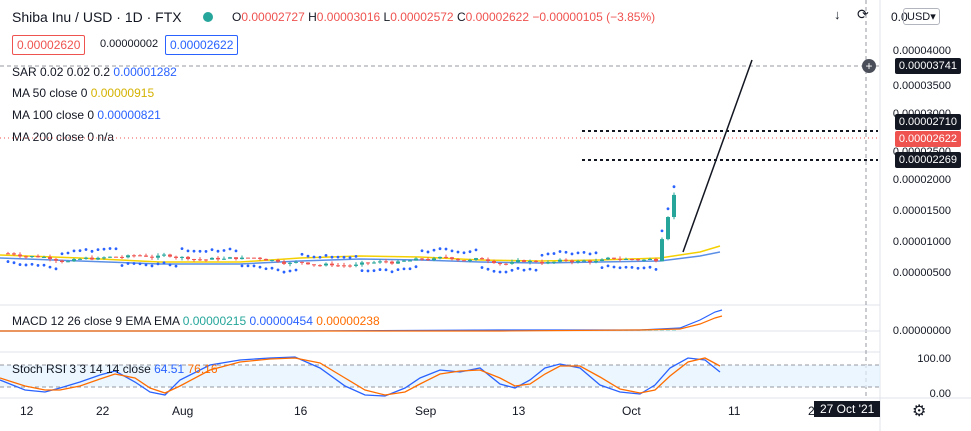 Image resolution: width=971 pixels, height=431 pixels. Describe the element at coordinates (103, 411) in the screenshot. I see `x-tick: 22` at that location.